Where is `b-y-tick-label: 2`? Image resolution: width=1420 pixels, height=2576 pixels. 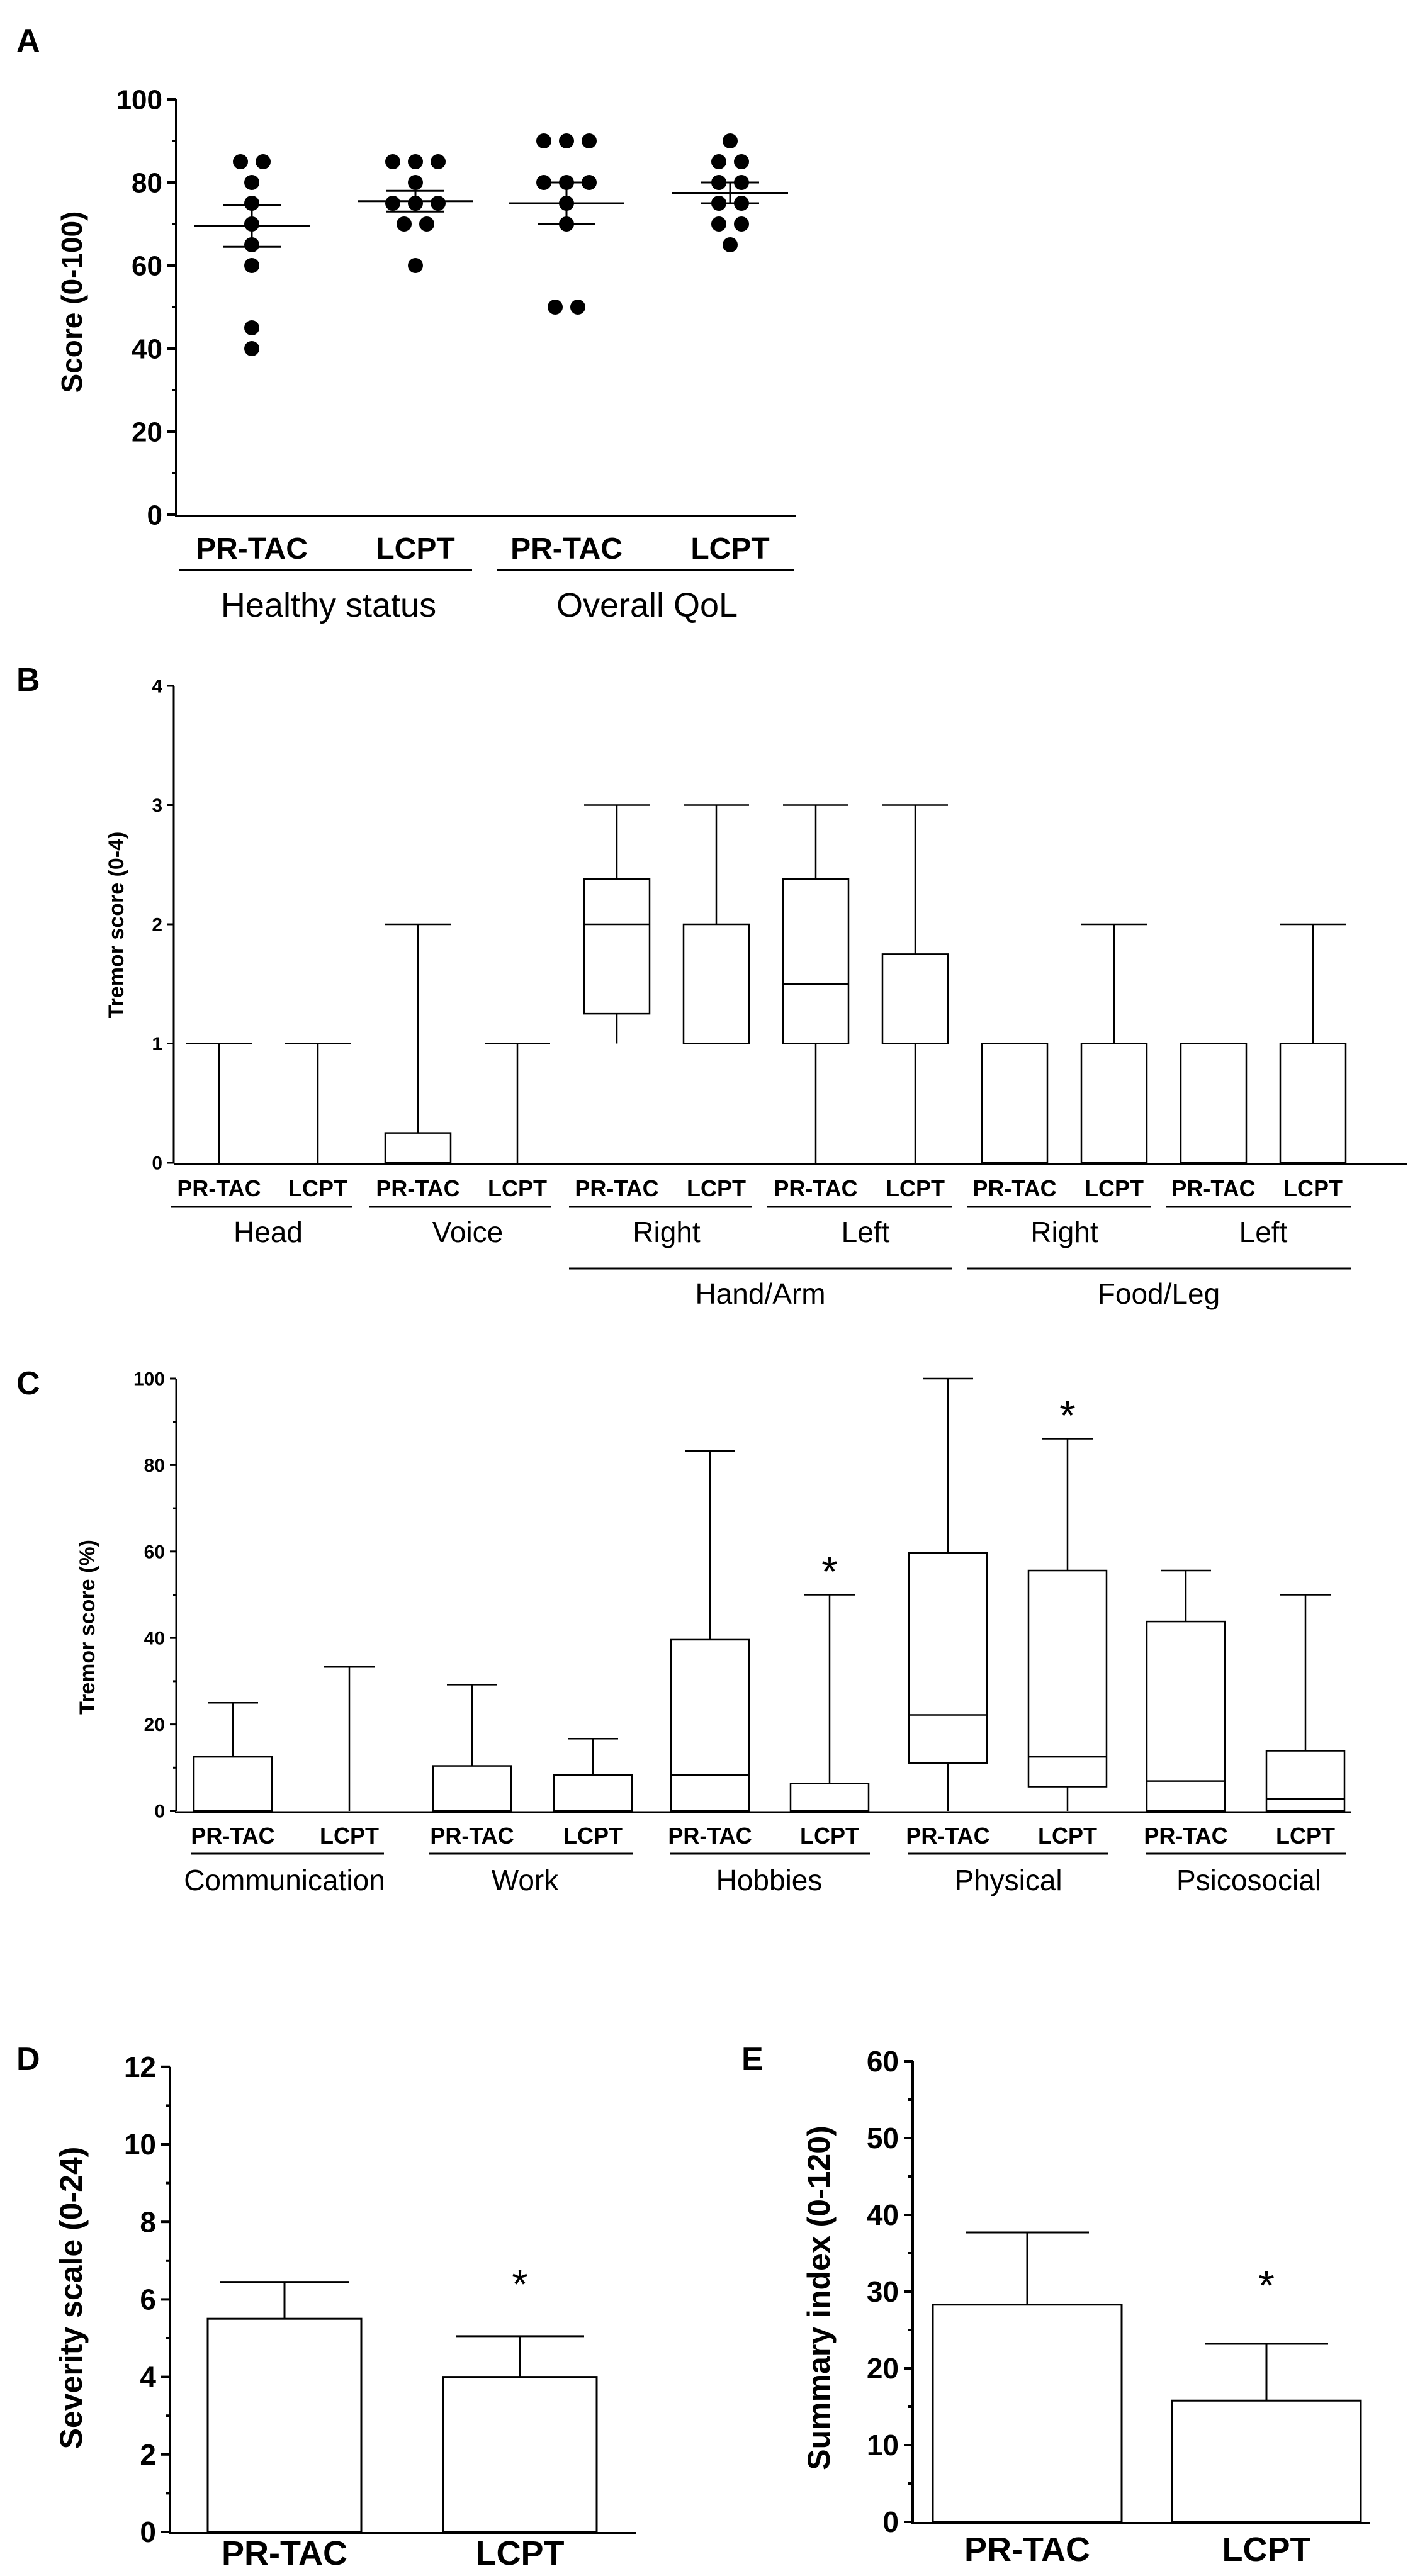 b-y-tick-label: 2 is located at coordinates (157, 925).